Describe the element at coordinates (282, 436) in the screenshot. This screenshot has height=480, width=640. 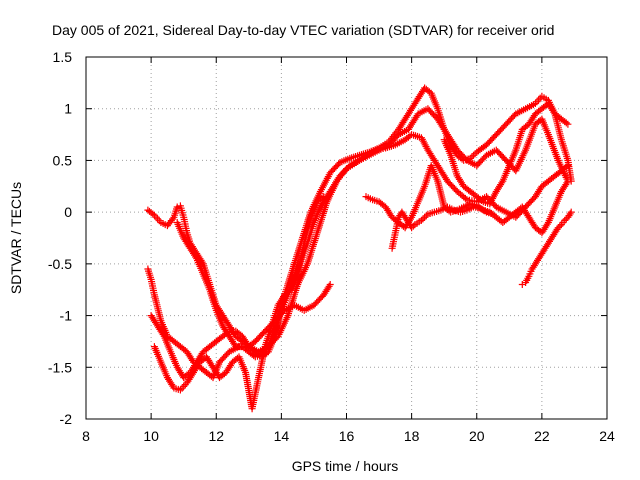
I see `x-tick-label: 14` at that location.